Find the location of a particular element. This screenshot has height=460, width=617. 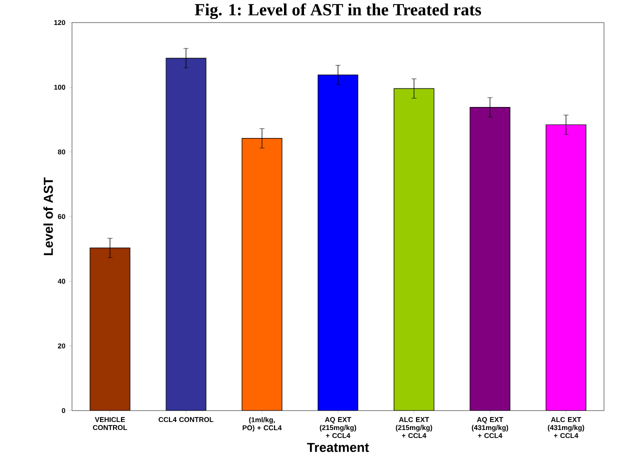

y-axis-title: Level of AST is located at coordinates (48, 217).